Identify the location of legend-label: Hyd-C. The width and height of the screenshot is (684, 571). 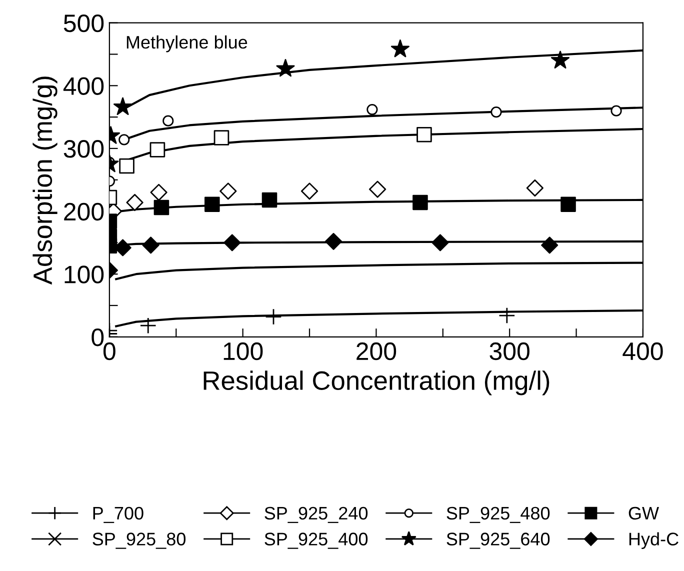
(653, 541).